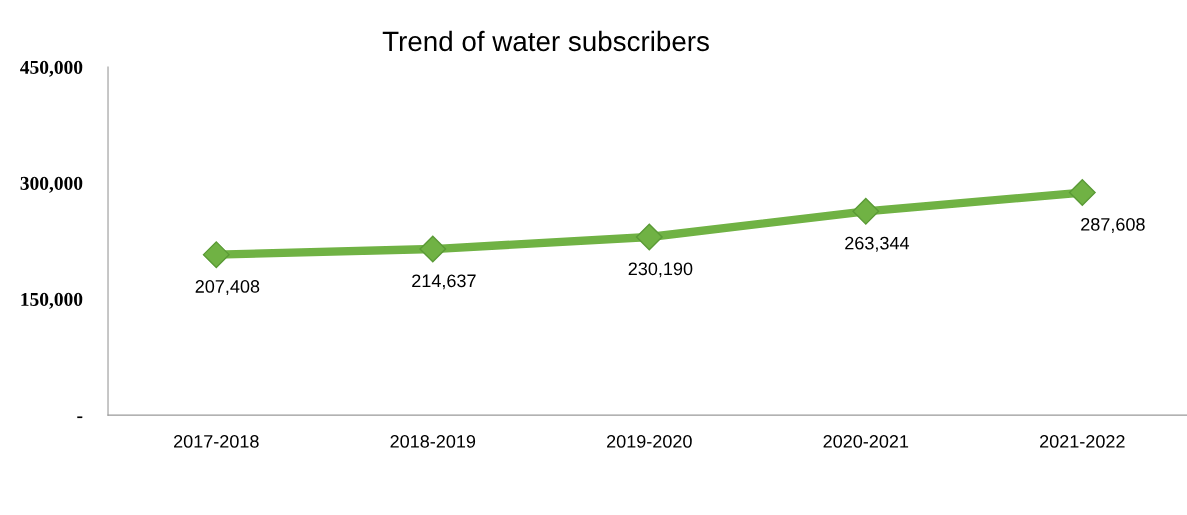 The image size is (1187, 515). I want to click on x-tick-label: 2019-2020, so click(649, 441).